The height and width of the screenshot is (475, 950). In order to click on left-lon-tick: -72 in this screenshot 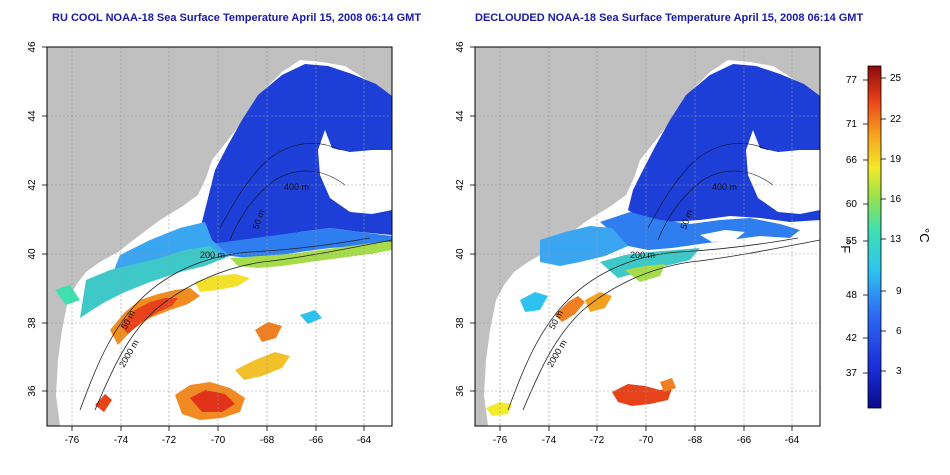, I will do `click(169, 440)`.